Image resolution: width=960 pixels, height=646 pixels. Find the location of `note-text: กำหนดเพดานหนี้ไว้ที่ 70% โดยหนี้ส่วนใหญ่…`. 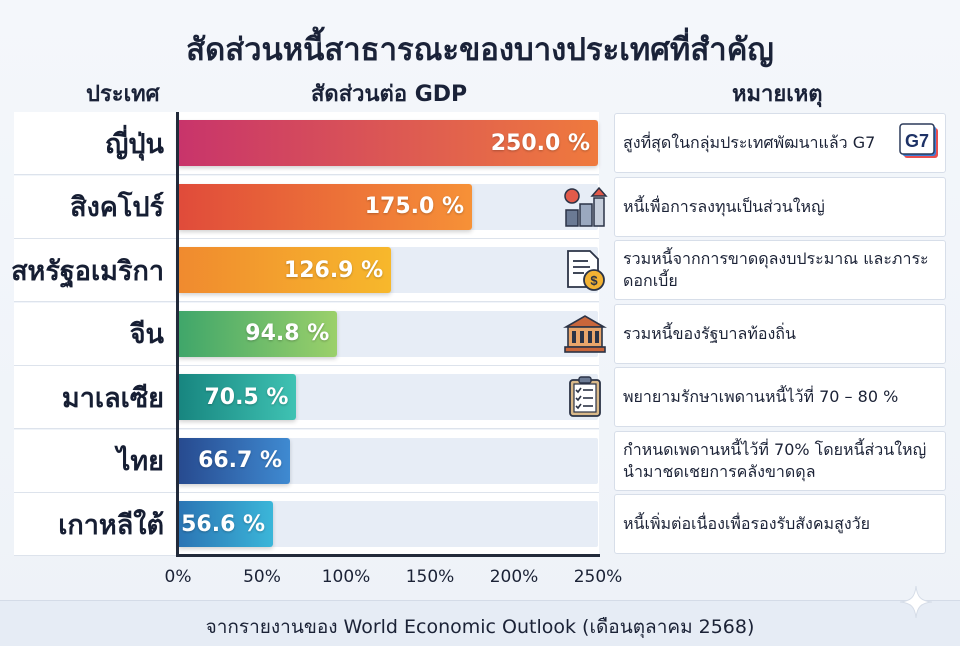

note-text: กำหนดเพดานหนี้ไว้ที่ 70% โดยหนี้ส่วนใหญ่… is located at coordinates (775, 460).